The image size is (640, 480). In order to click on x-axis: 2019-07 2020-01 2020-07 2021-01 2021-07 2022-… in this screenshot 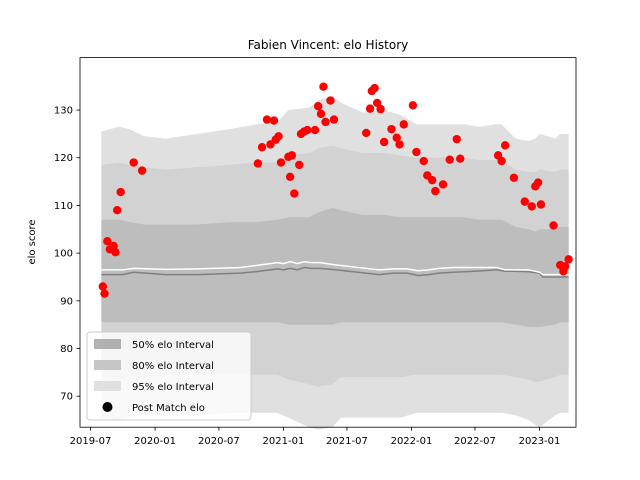, I will do `click(315, 437)`.